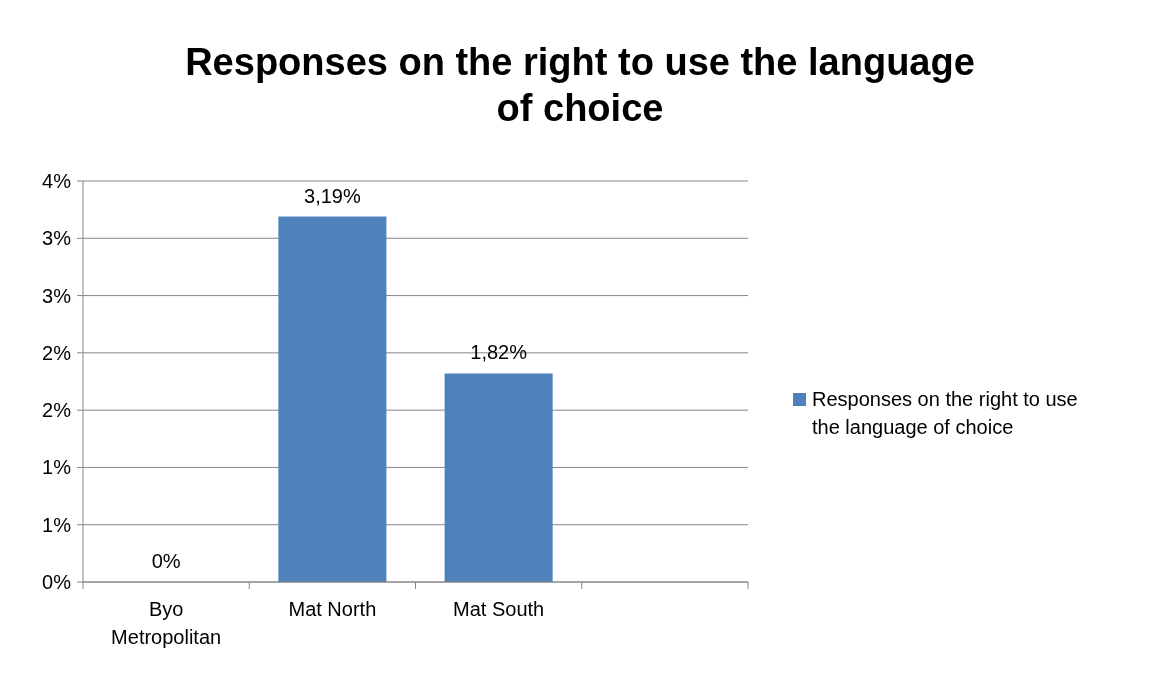 This screenshot has height=675, width=1149. I want to click on x-tick-label: Mat North, so click(332, 609).